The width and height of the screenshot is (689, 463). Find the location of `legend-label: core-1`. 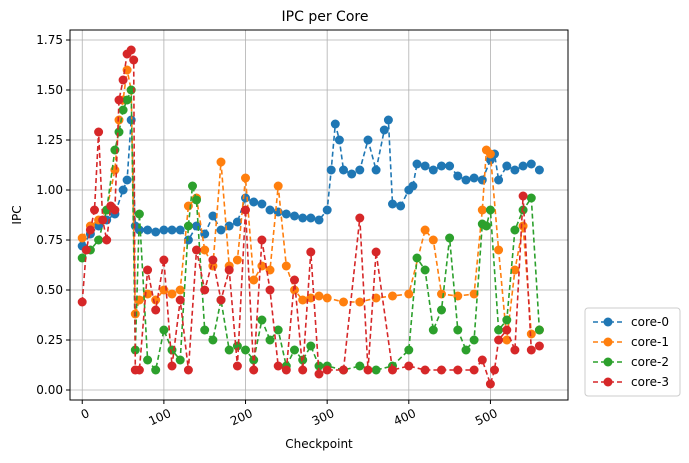

legend-label: core-1 is located at coordinates (650, 342).